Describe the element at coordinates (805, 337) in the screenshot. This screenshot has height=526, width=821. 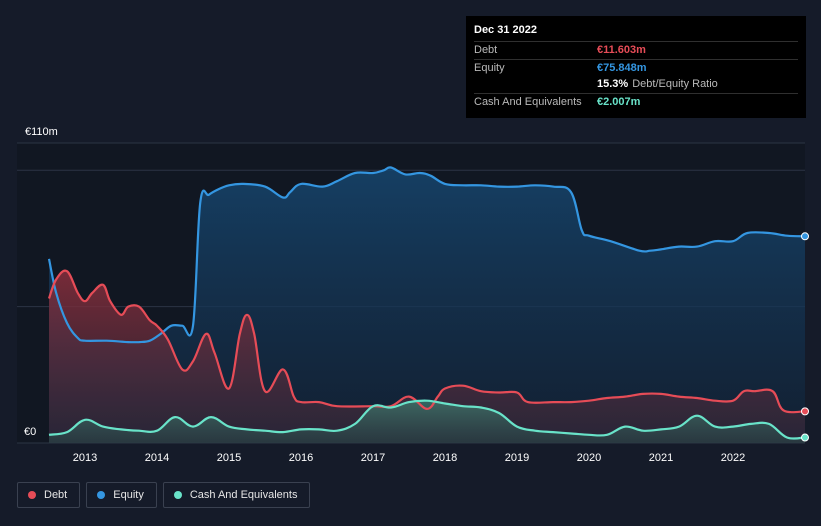
I see `series-end-markers` at that location.